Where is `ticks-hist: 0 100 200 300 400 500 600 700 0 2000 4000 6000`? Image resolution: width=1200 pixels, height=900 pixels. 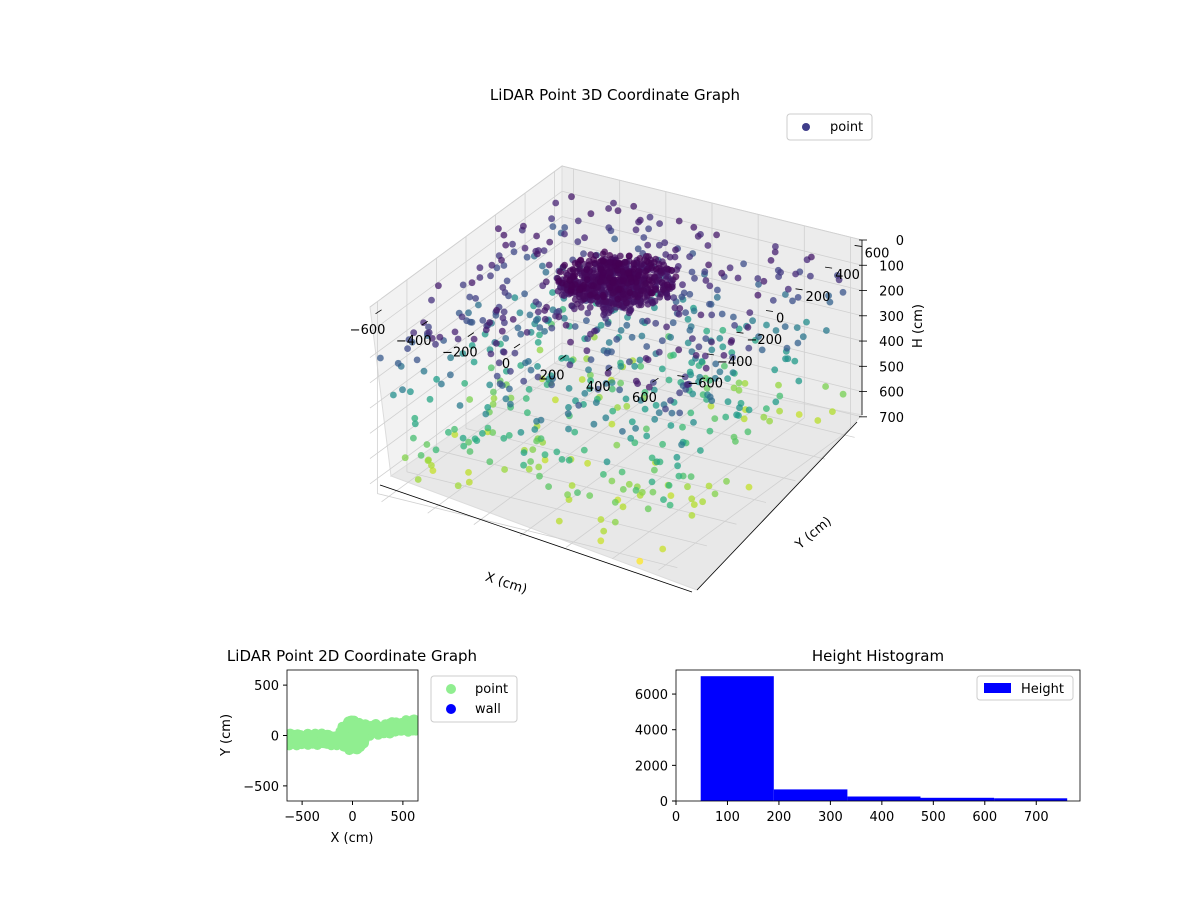
ticks-hist: 0 100 200 300 400 500 600 700 0 2000 4000 6000 is located at coordinates (842, 756).